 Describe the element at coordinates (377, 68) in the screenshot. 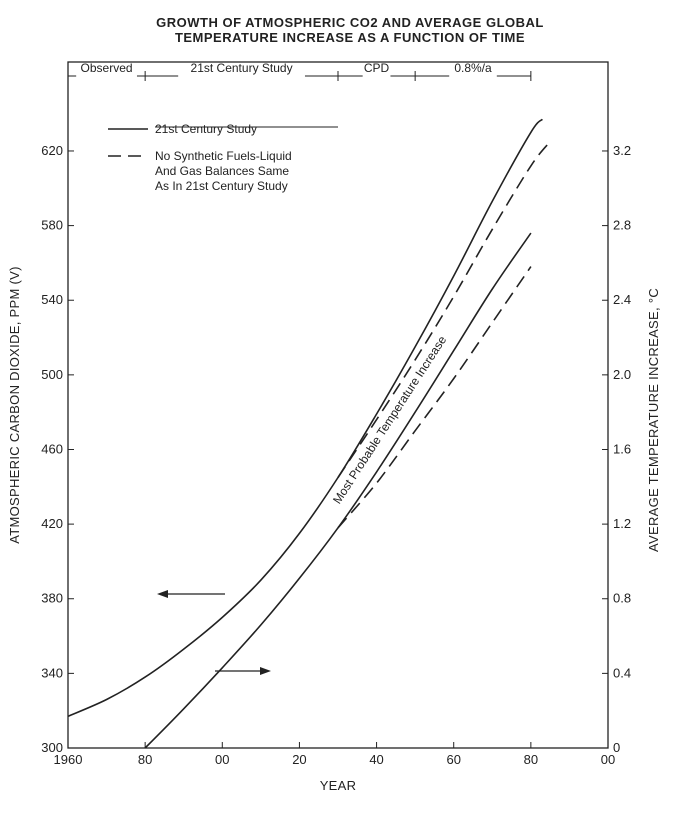

I see `phase-label-2: CPD` at that location.